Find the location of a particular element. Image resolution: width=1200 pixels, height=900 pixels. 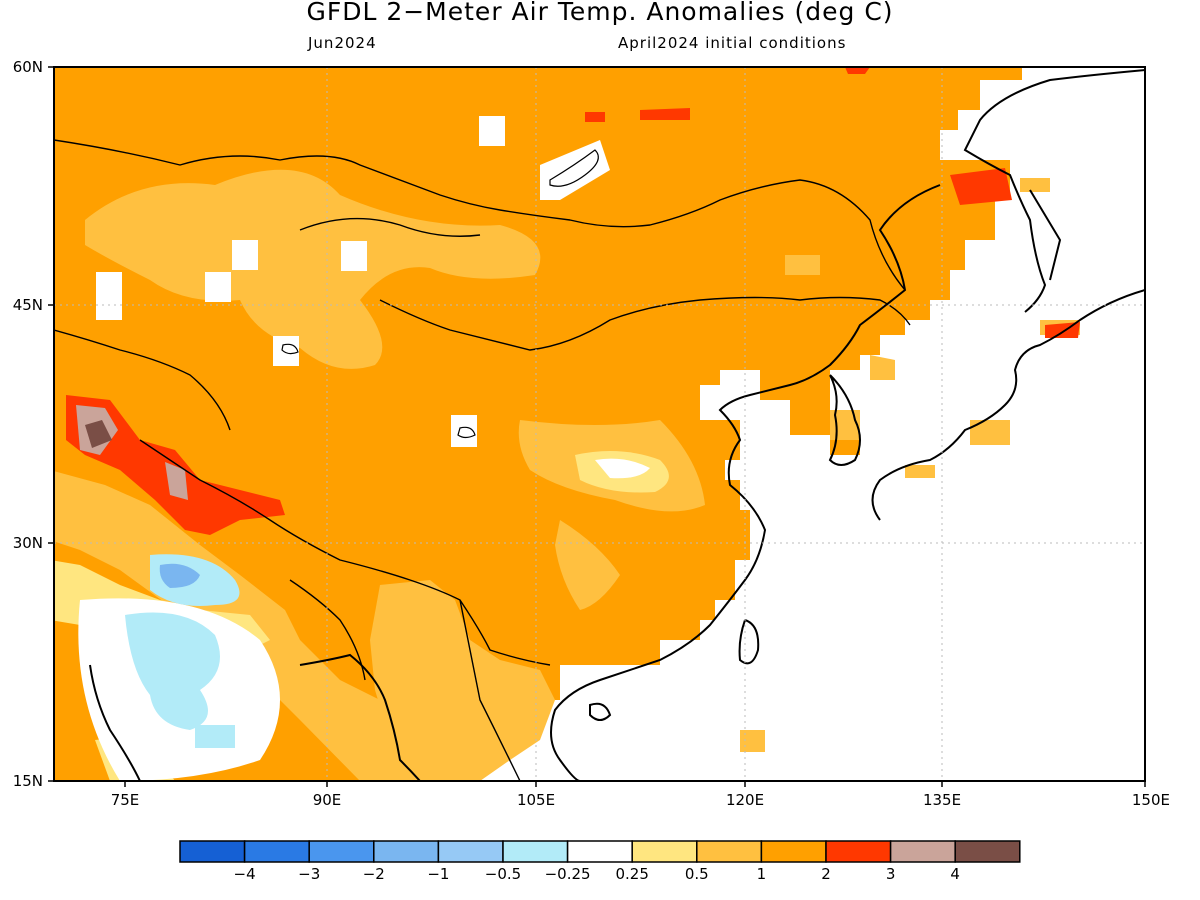

colorbar-tick-label: 0.5 is located at coordinates (697, 874).